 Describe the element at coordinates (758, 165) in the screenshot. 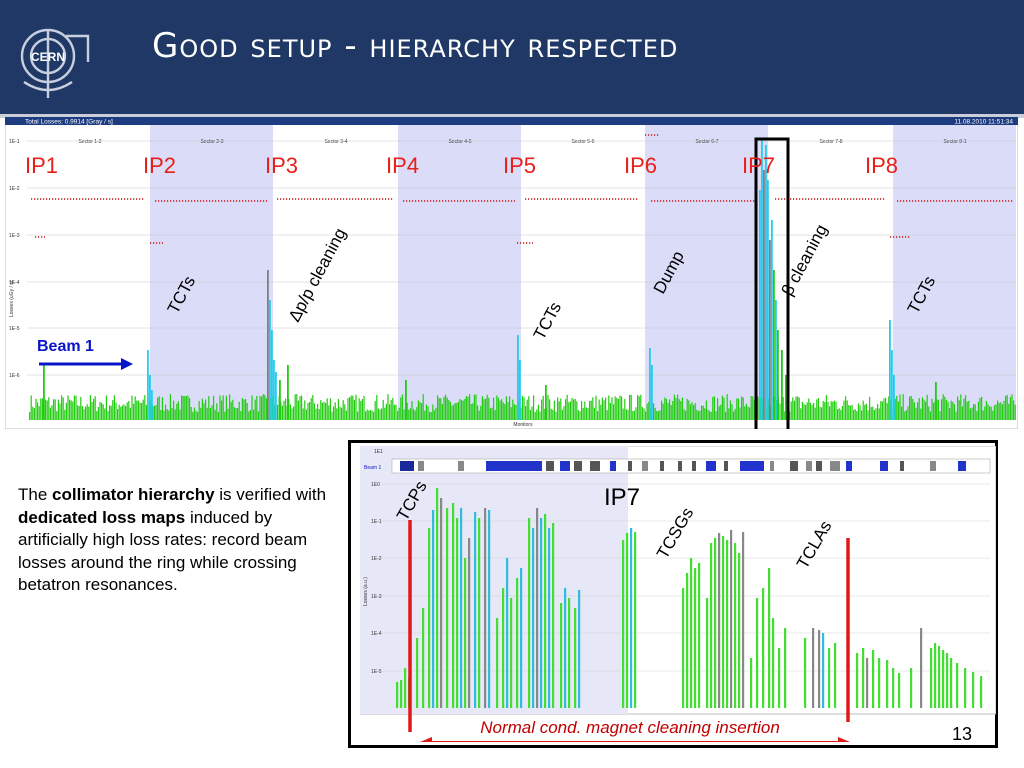

I see `ip-label: IP7` at that location.